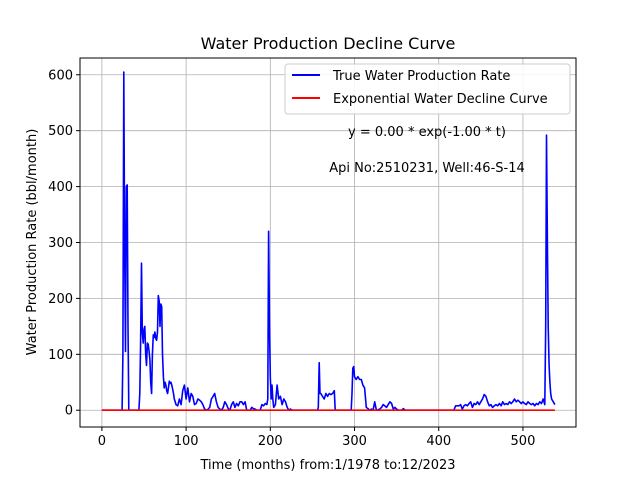 This screenshot has height=480, width=640. Describe the element at coordinates (523, 441) in the screenshot. I see `x-tick-label: 500` at that location.